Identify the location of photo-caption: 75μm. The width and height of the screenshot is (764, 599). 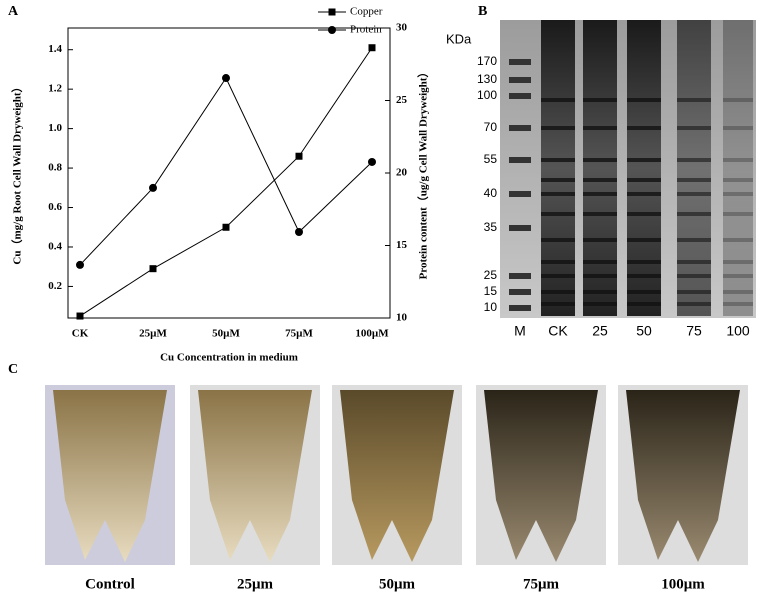
(541, 584).